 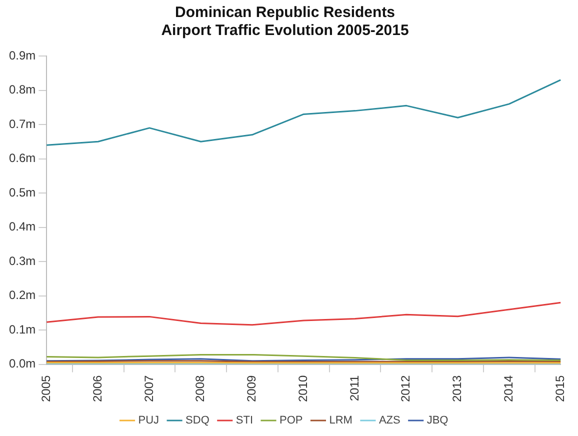 I want to click on x-tick-label: 2012, so click(x=405, y=388).